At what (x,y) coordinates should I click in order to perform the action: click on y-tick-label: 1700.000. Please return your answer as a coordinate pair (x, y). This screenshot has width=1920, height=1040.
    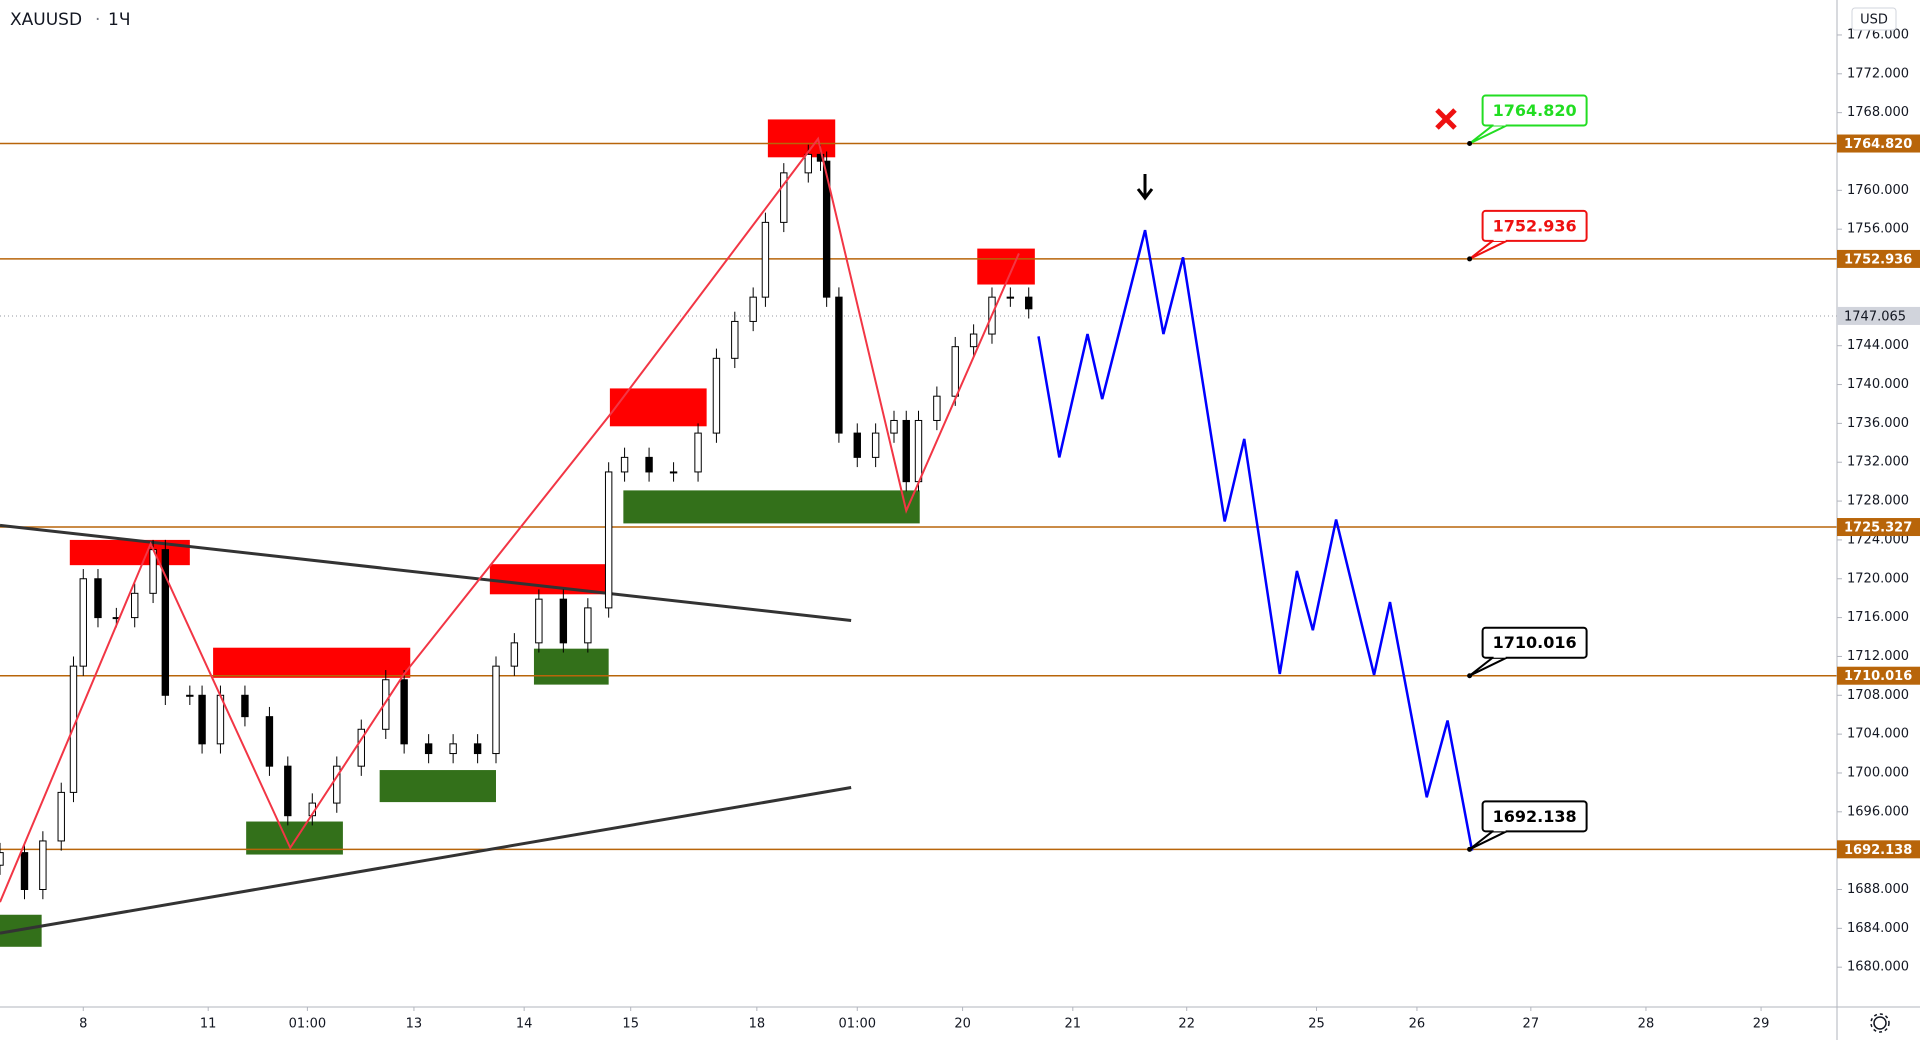
    Looking at the image, I should click on (1878, 772).